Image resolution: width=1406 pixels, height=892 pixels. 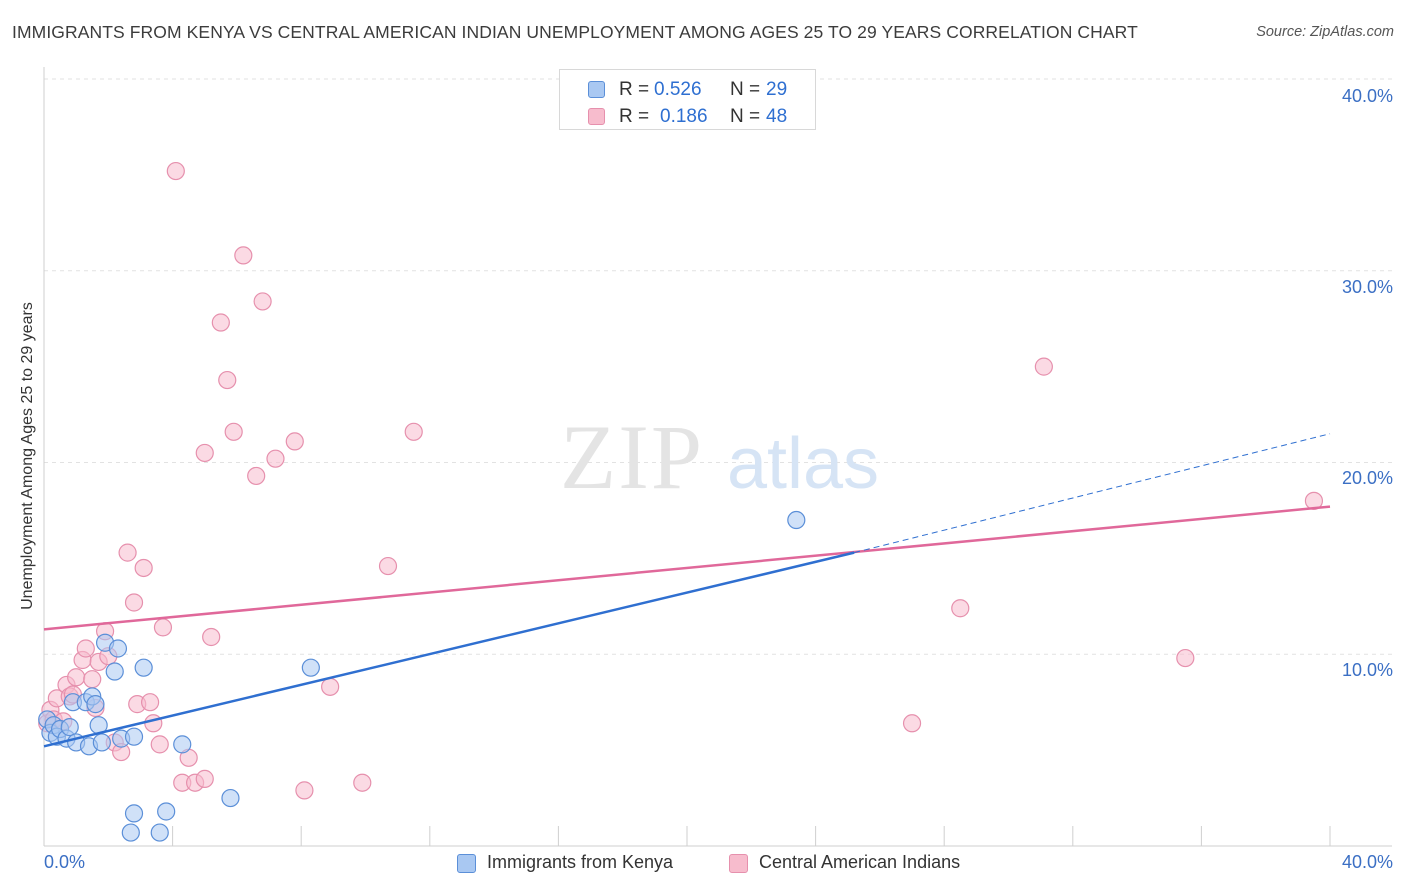 I want to click on r-value: 0.186, so click(x=684, y=116).